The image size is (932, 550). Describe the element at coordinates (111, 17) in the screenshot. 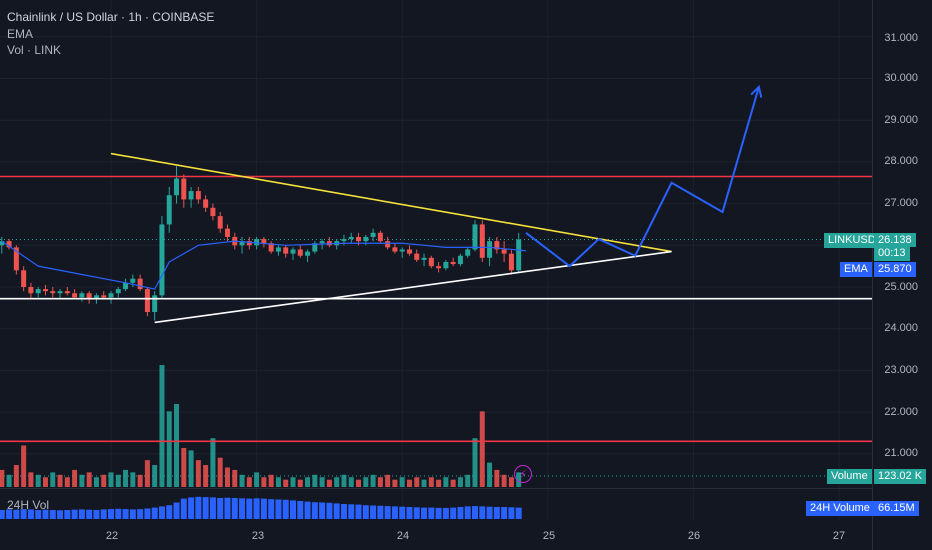

I see `chart-title: Chainlink / US Dollar · 1h · COINBASE` at that location.